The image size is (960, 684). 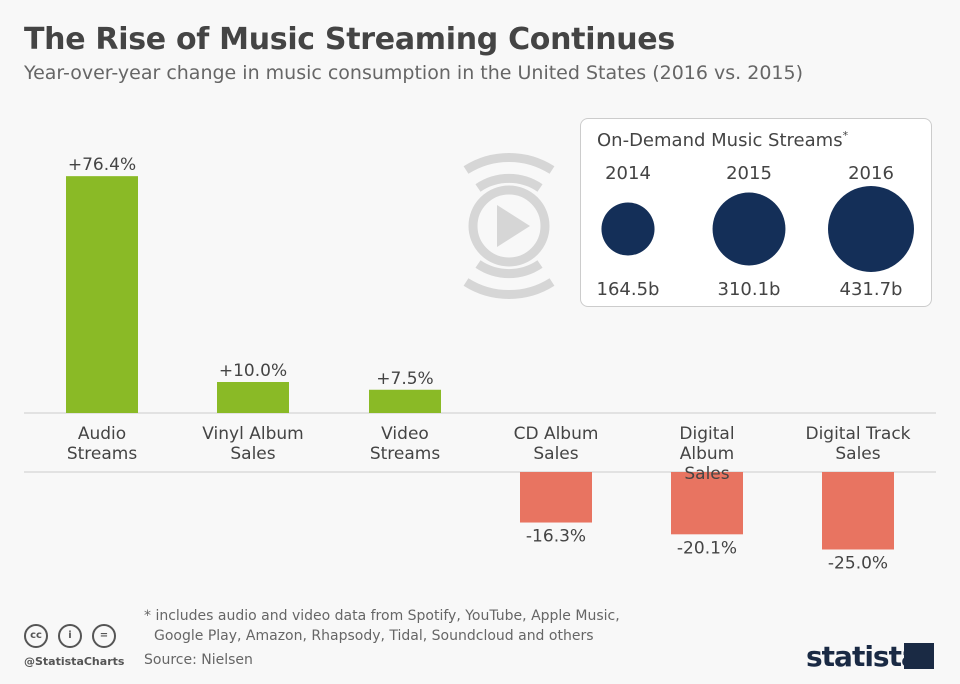 What do you see at coordinates (405, 434) in the screenshot?
I see `category-label-line: Video` at bounding box center [405, 434].